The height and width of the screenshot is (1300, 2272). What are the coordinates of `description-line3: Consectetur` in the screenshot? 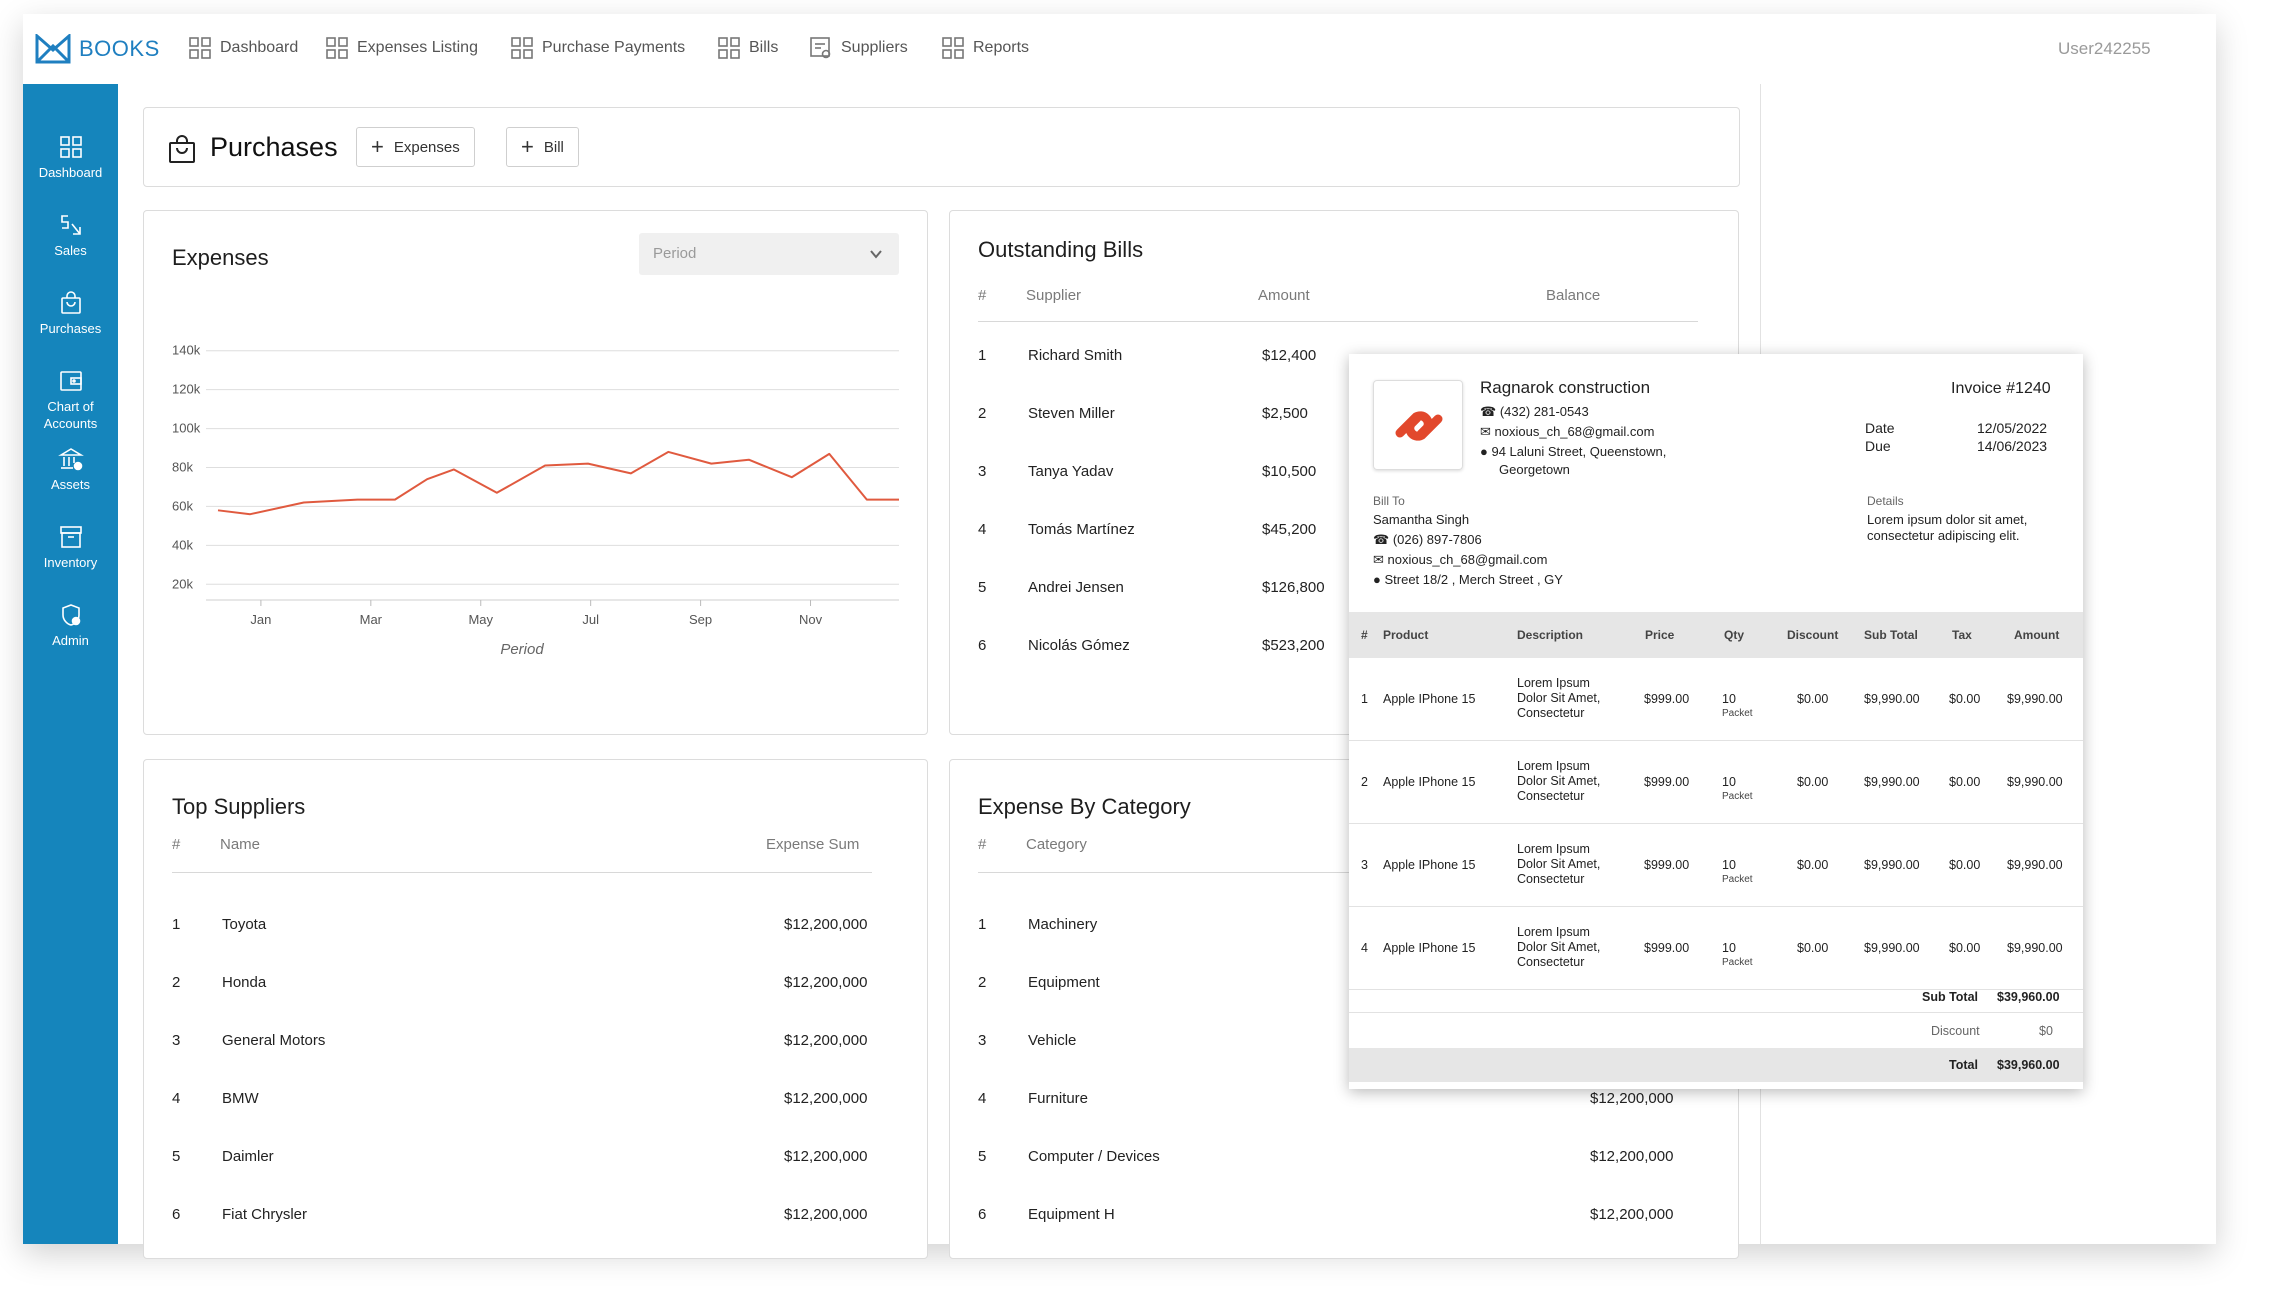 It's located at (1551, 879).